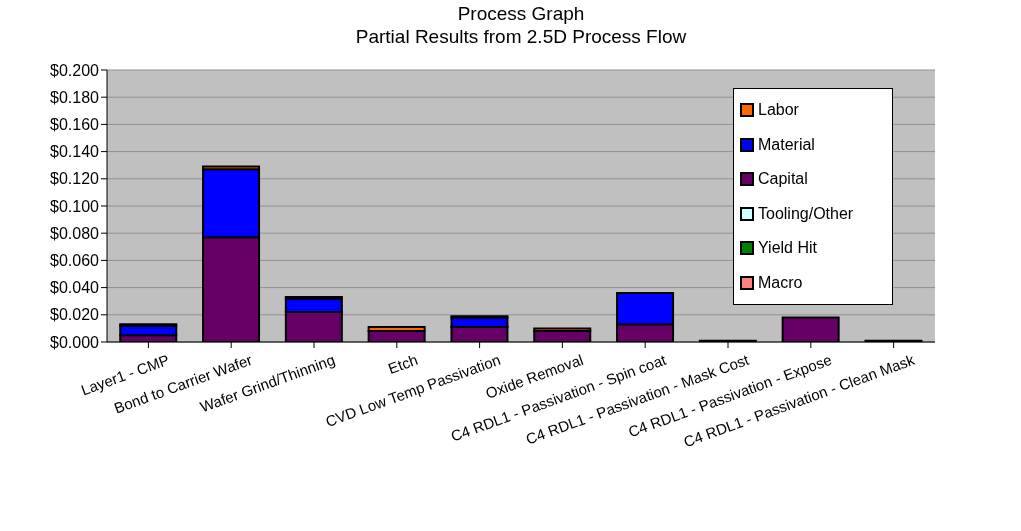 This screenshot has width=1021, height=531. What do you see at coordinates (75, 125) in the screenshot?
I see `y-tick-label: $0.160` at bounding box center [75, 125].